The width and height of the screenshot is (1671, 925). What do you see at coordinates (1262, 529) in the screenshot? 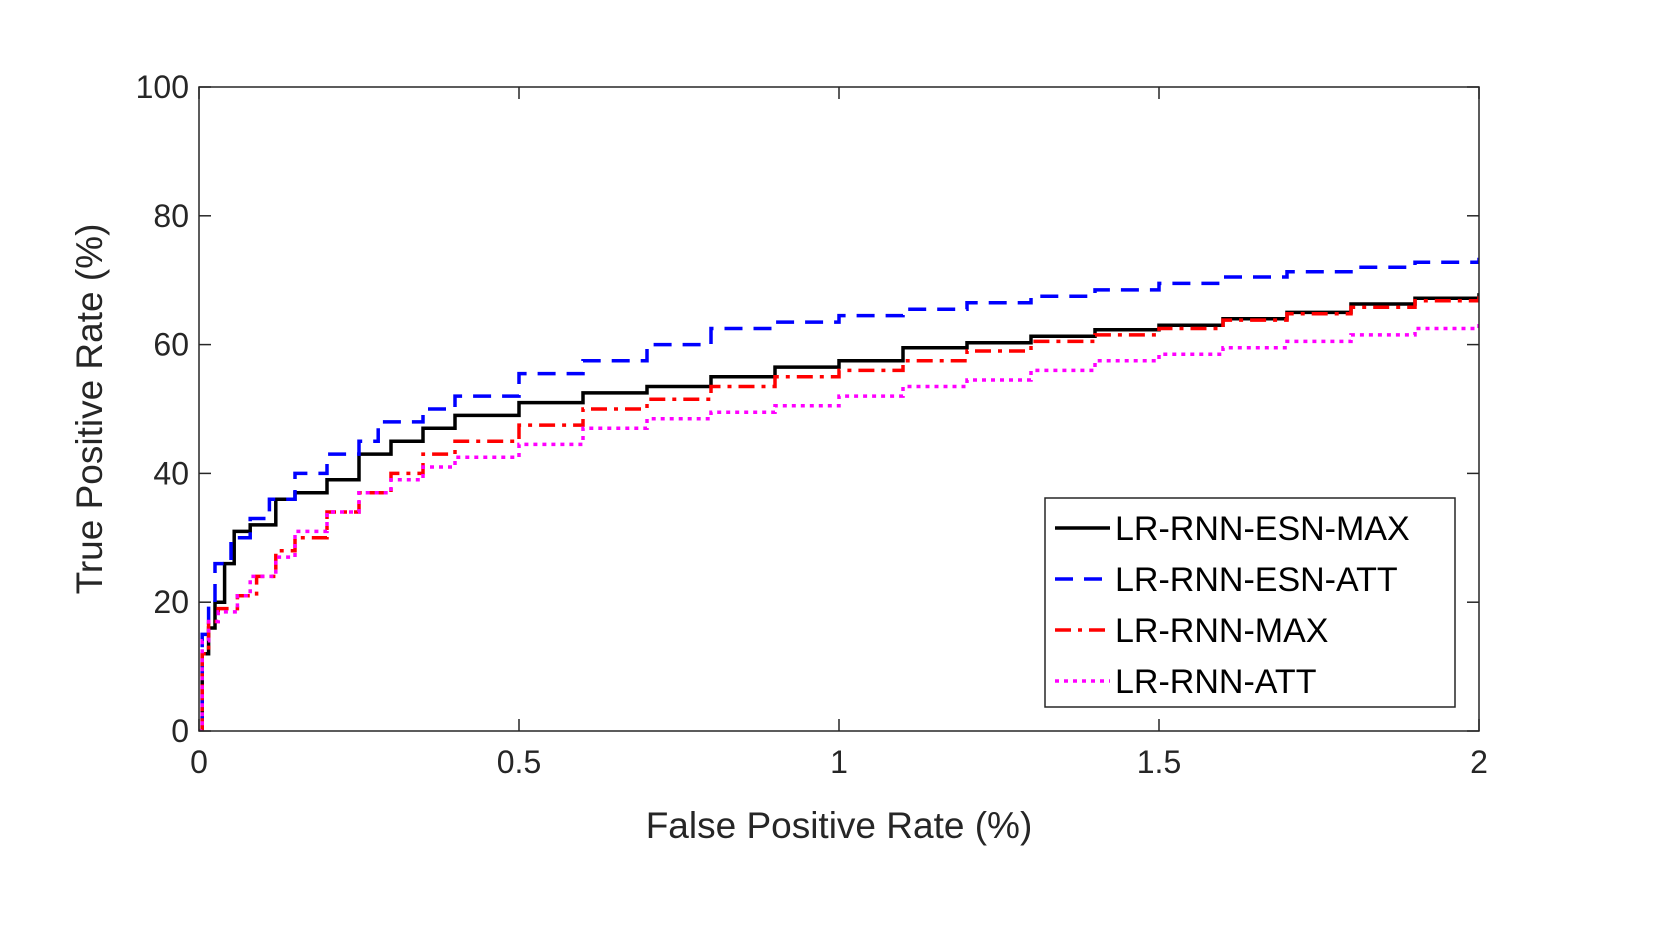
I see `legend-label-1: LR-RNN-ESN-MAX` at bounding box center [1262, 529].